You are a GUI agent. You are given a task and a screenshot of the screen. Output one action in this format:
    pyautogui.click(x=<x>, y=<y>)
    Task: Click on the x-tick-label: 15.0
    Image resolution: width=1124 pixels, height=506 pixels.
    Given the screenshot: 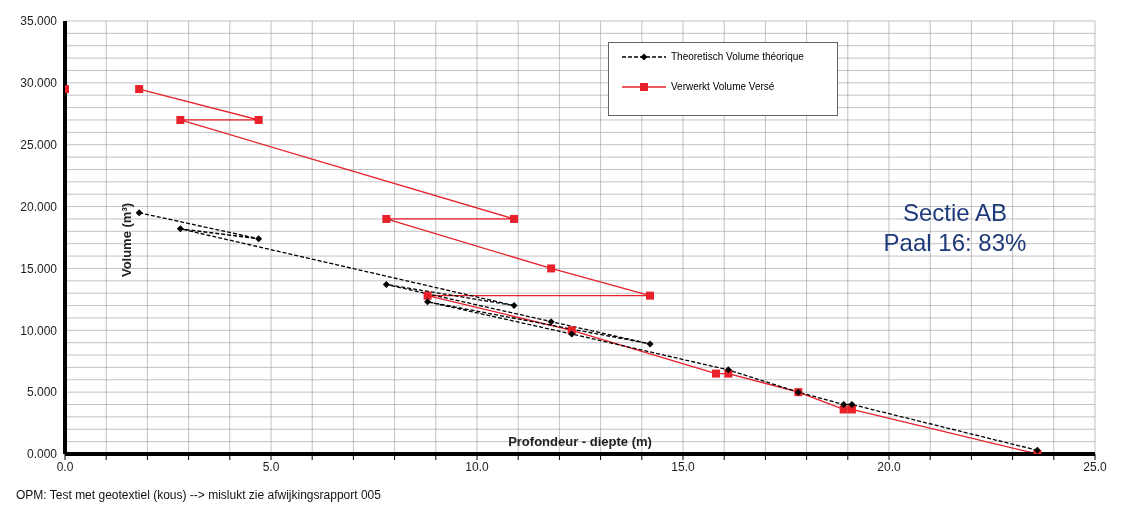 What is the action you would take?
    pyautogui.click(x=683, y=466)
    